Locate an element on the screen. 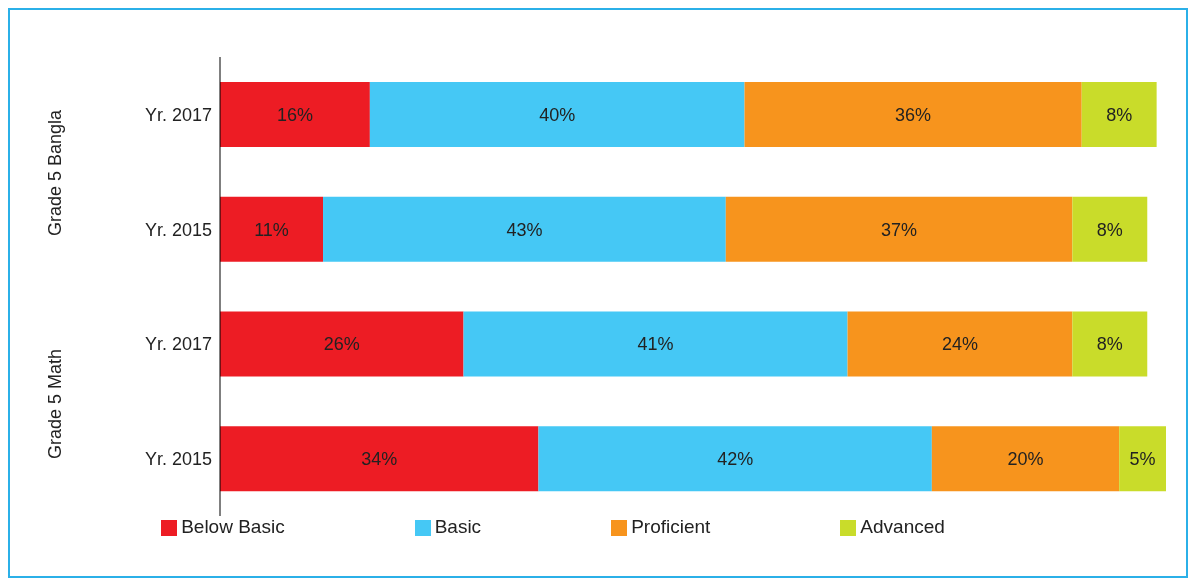 The image size is (1199, 583). text: Grade 5 Math is located at coordinates (55, 404).